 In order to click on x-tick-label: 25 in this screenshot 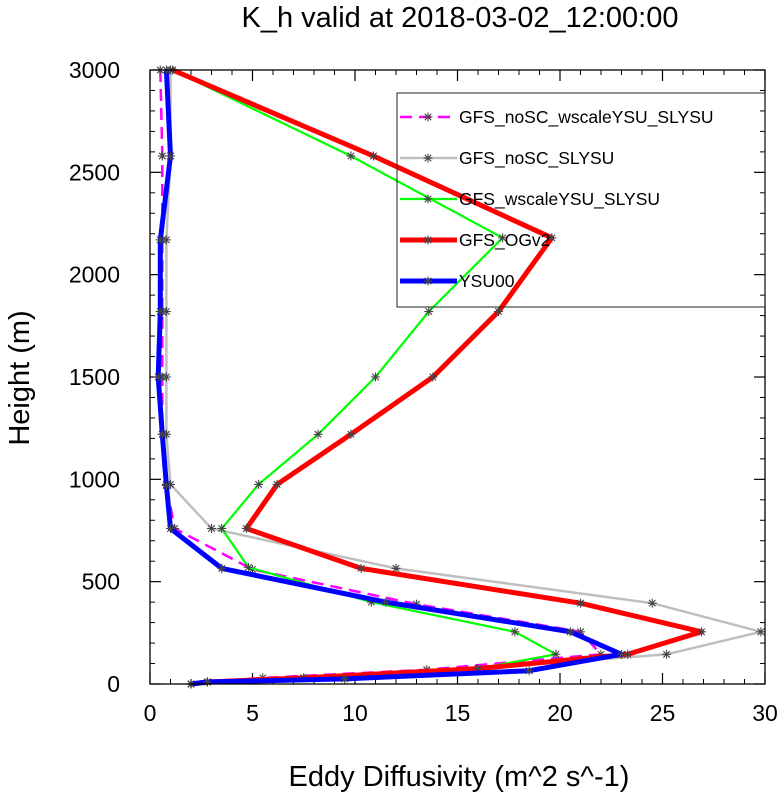, I will do `click(663, 713)`.